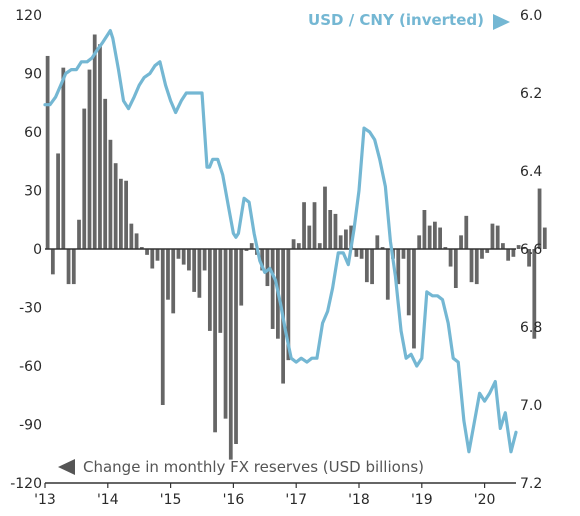  What do you see at coordinates (531, 94) in the screenshot?
I see `right-tick-label: 6.2` at bounding box center [531, 94].